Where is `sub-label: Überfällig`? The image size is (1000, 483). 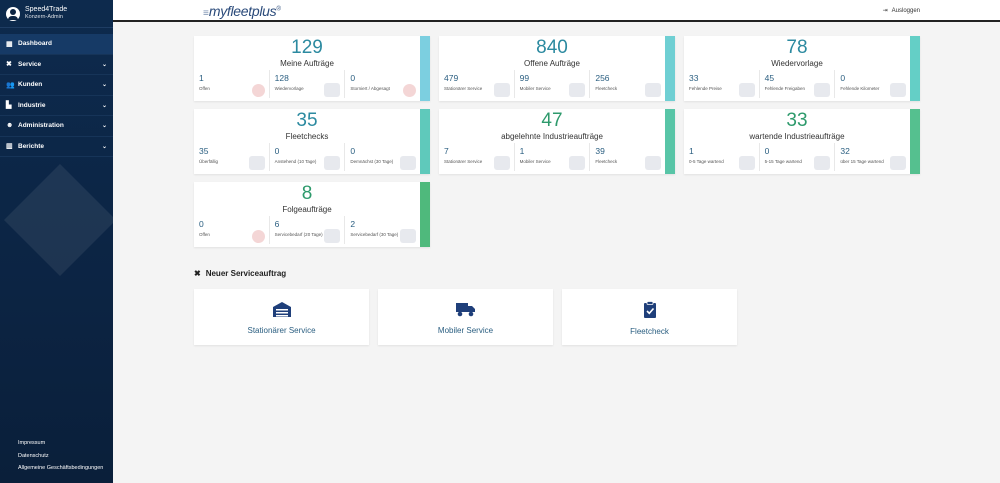
sub-label: Überfällig is located at coordinates (209, 161).